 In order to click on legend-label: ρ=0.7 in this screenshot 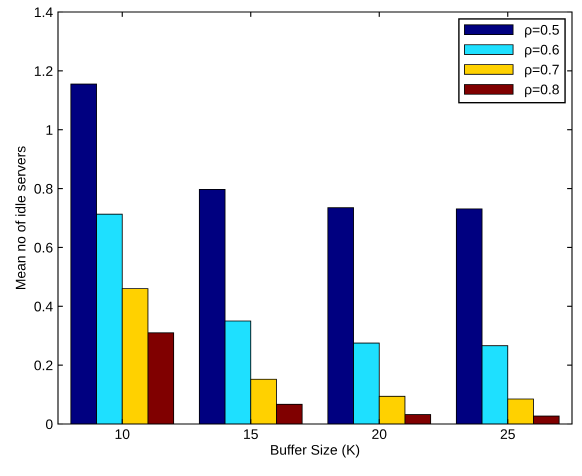, I will do `click(542, 71)`.